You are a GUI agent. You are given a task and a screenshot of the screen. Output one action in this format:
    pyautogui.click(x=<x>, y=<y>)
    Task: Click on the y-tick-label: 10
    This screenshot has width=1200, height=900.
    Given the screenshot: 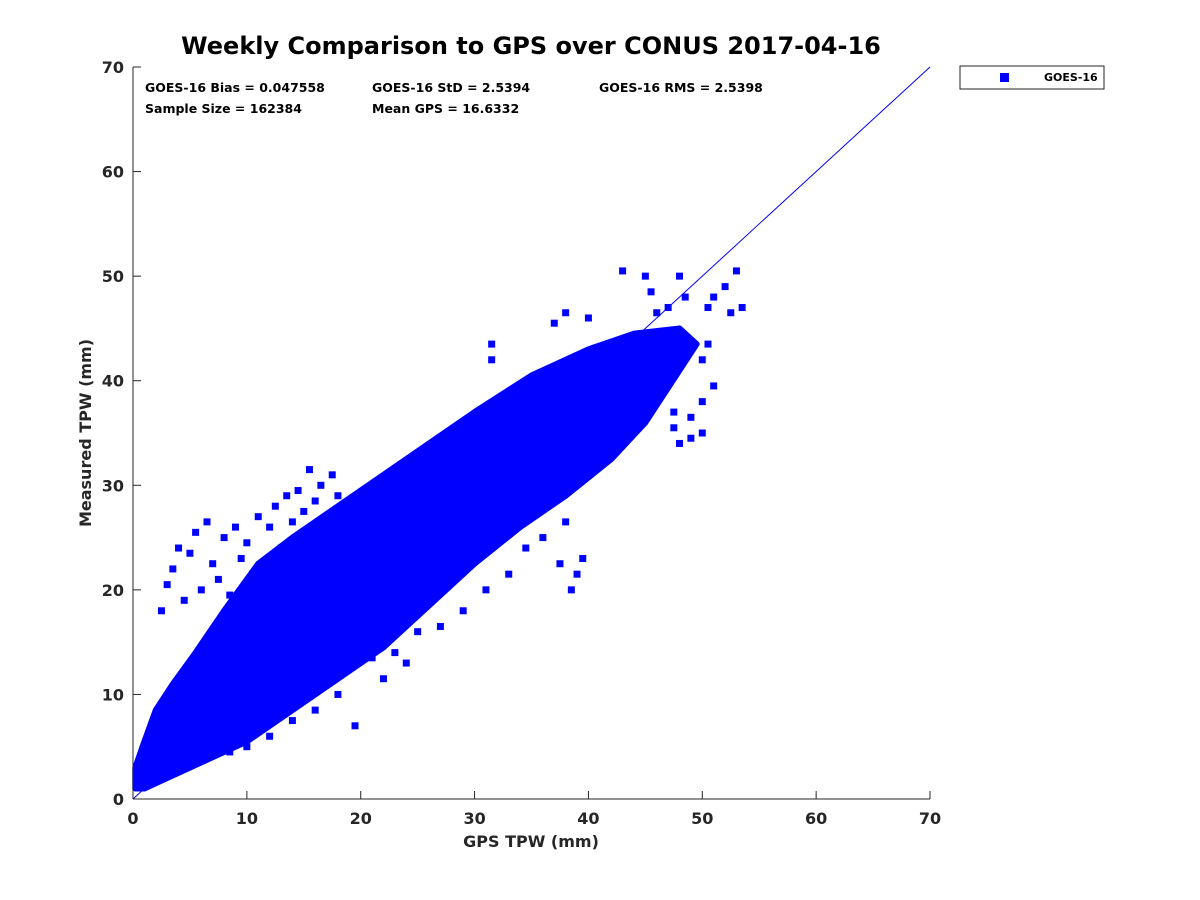 What is the action you would take?
    pyautogui.click(x=113, y=694)
    